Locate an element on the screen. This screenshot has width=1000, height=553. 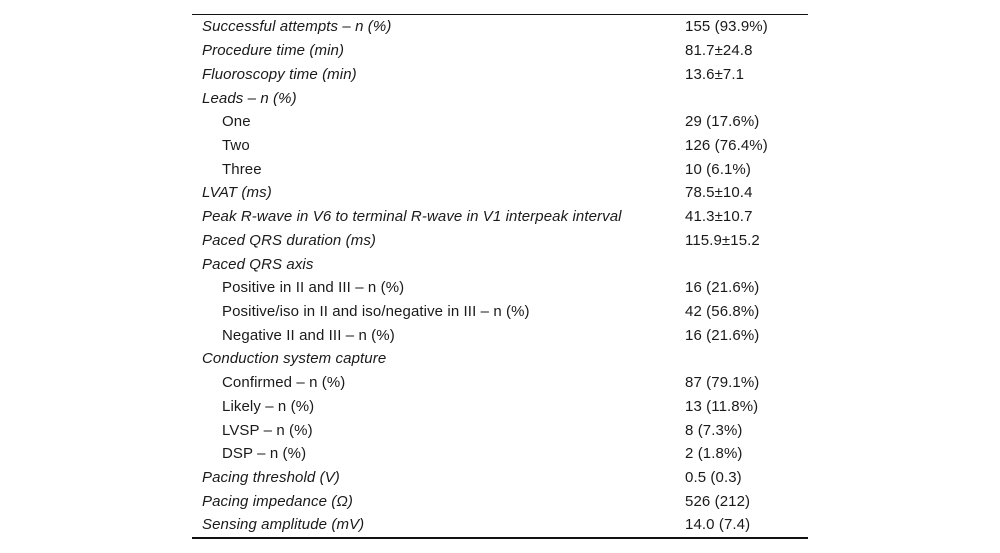
row-label: Paced QRS axis is located at coordinates (258, 264).